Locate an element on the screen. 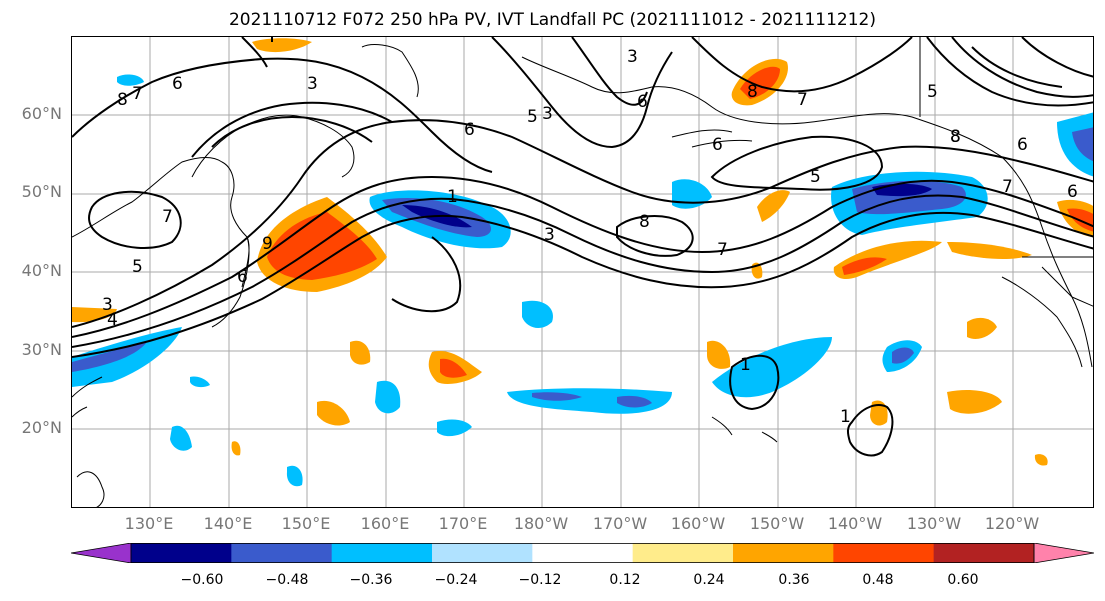 This screenshot has width=1105, height=601. lon-label-120w: 120°W is located at coordinates (1012, 523).